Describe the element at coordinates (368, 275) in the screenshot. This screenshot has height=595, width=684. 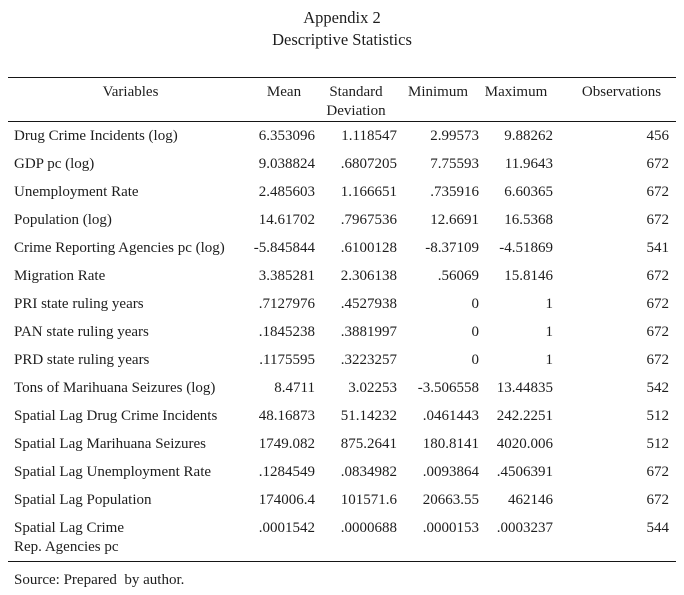
I see `std-cell: 2.306138` at that location.